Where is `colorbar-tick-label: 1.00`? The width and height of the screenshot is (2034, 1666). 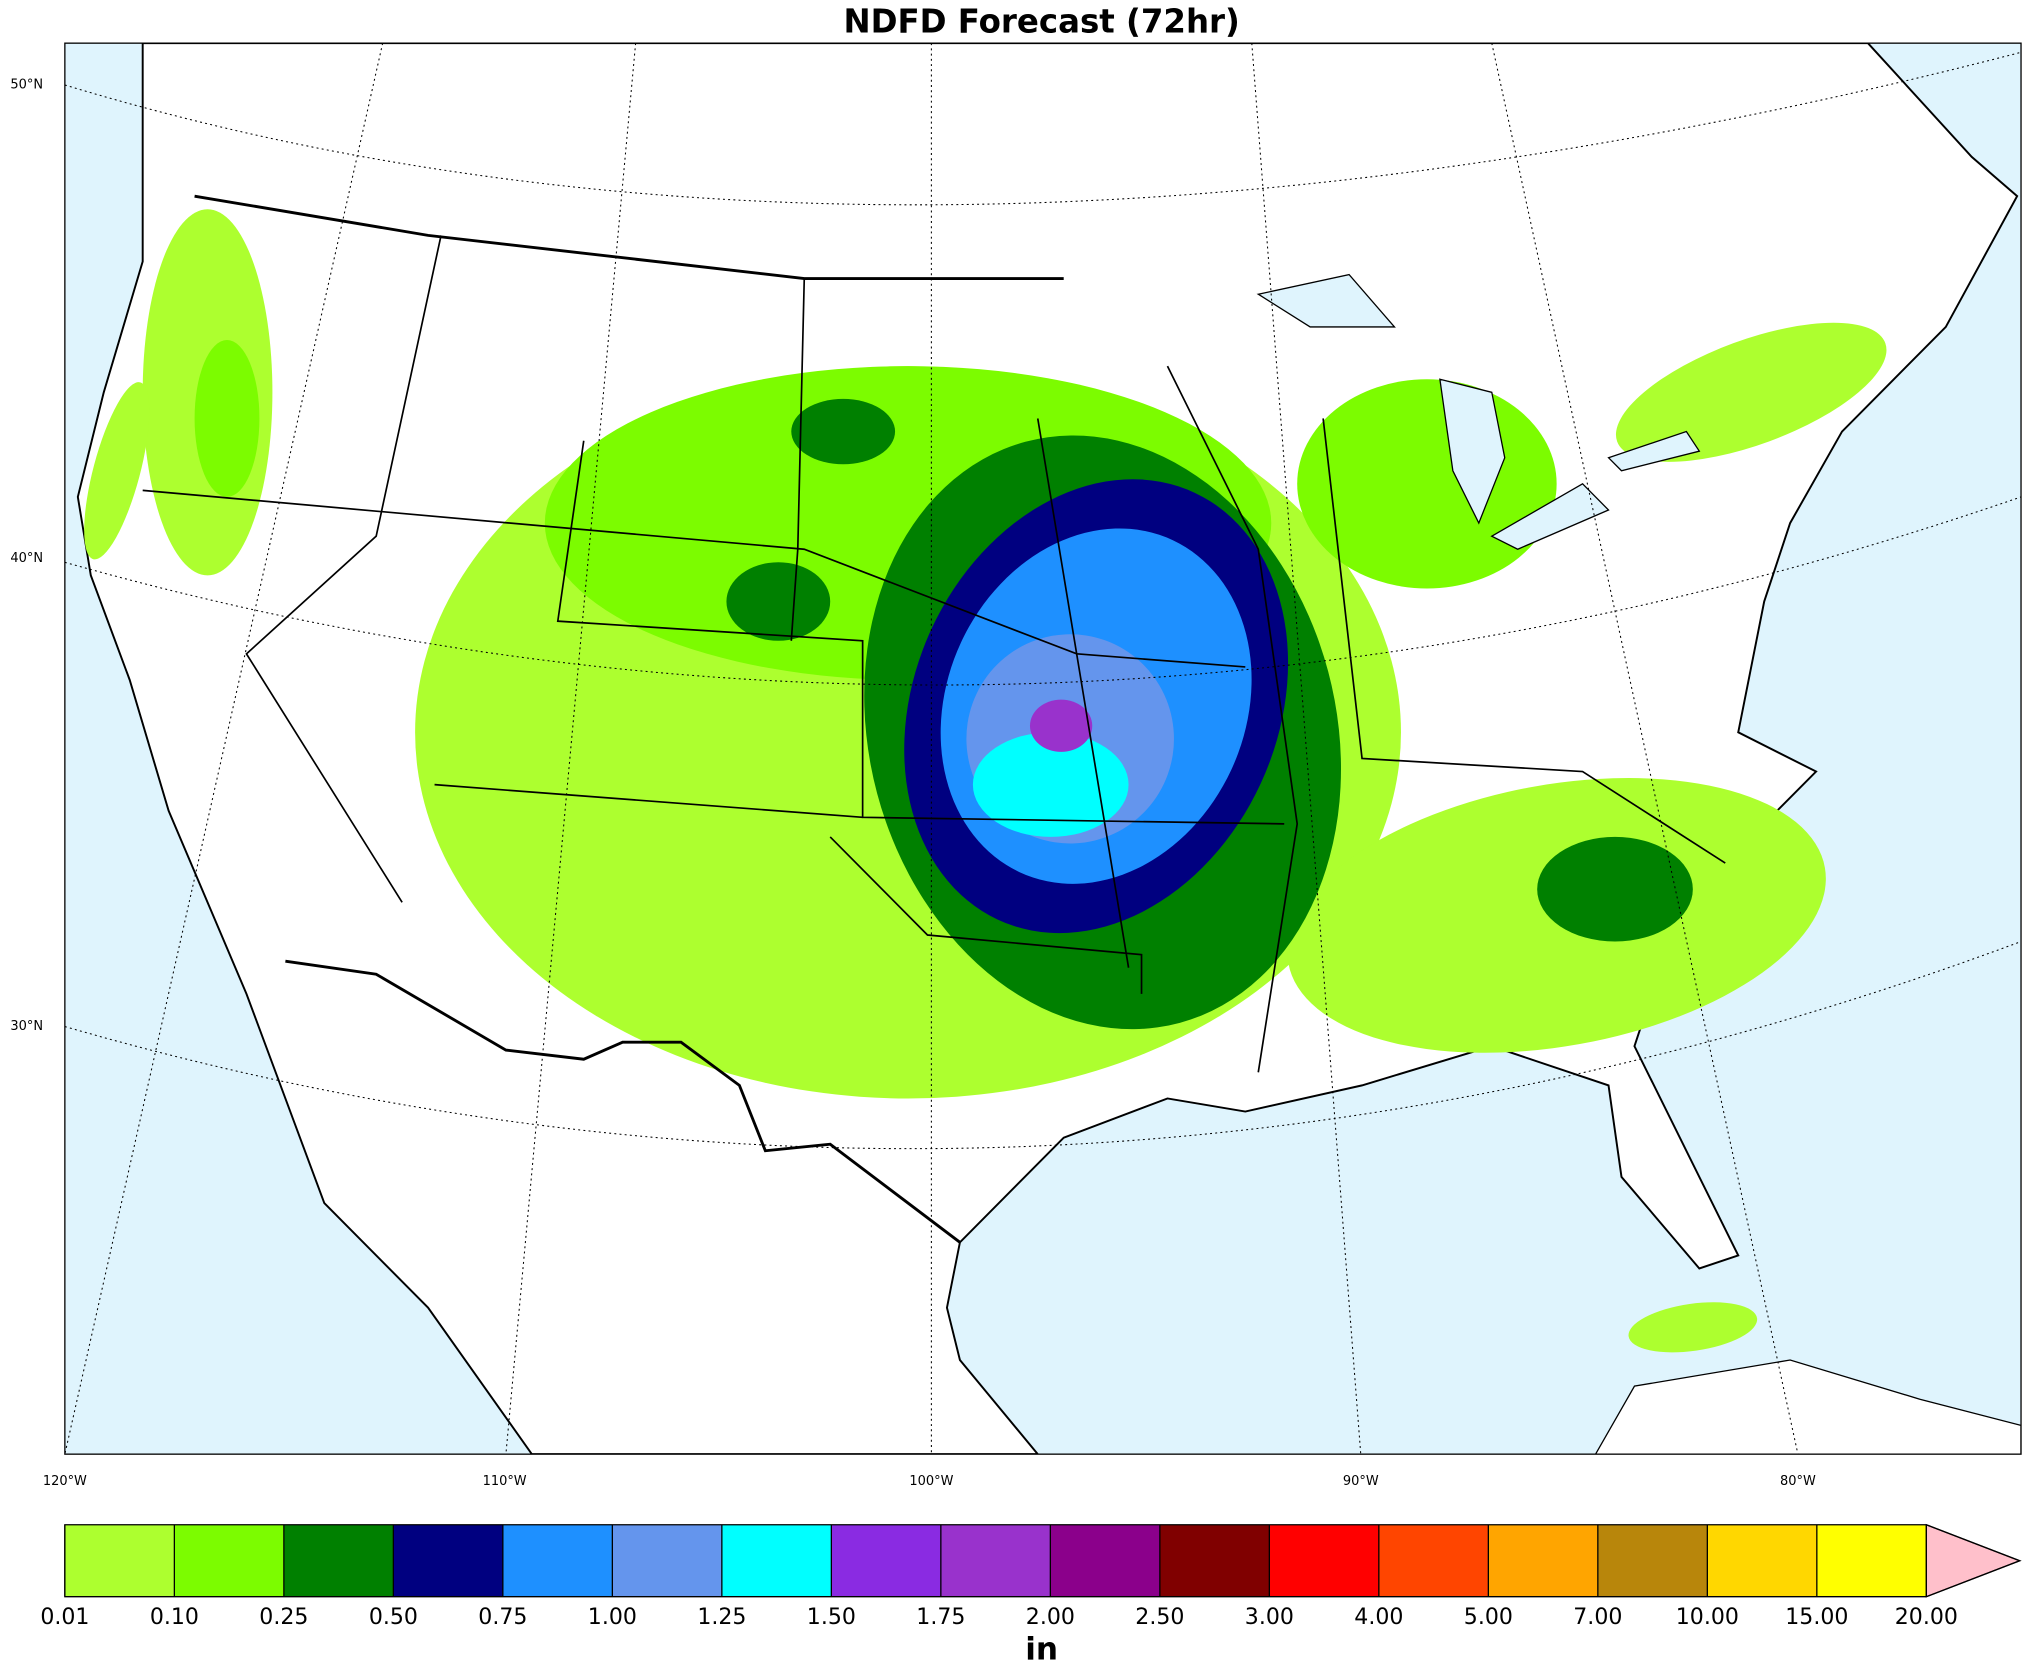
colorbar-tick-label: 1.00 is located at coordinates (612, 1617).